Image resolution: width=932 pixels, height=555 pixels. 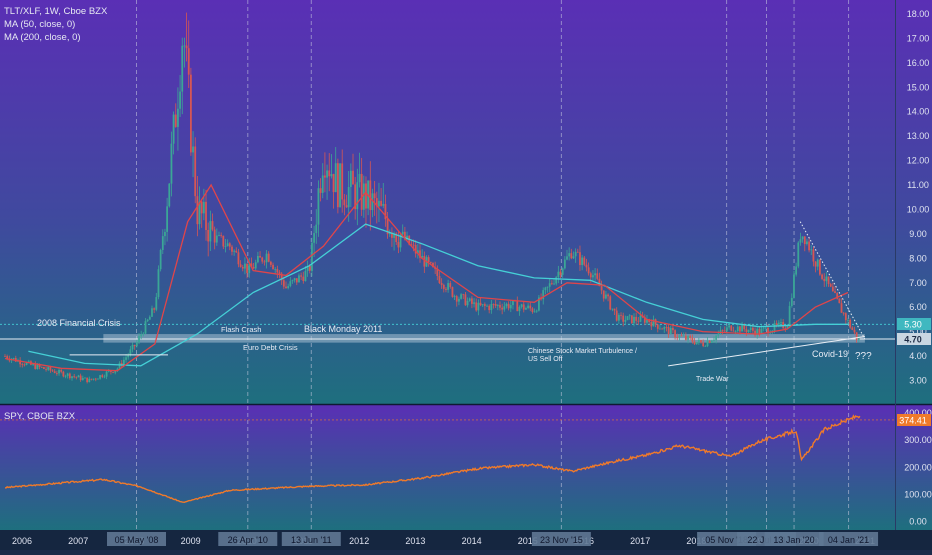 I want to click on annotation-covid-19: Covid-19, so click(x=830, y=354).